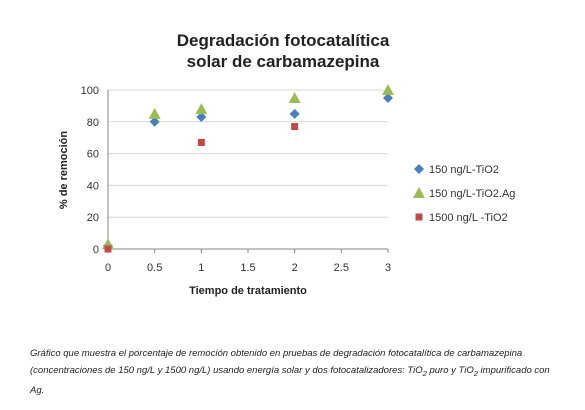 The width and height of the screenshot is (585, 410). Describe the element at coordinates (93, 186) in the screenshot. I see `y-tick-label: 40` at that location.